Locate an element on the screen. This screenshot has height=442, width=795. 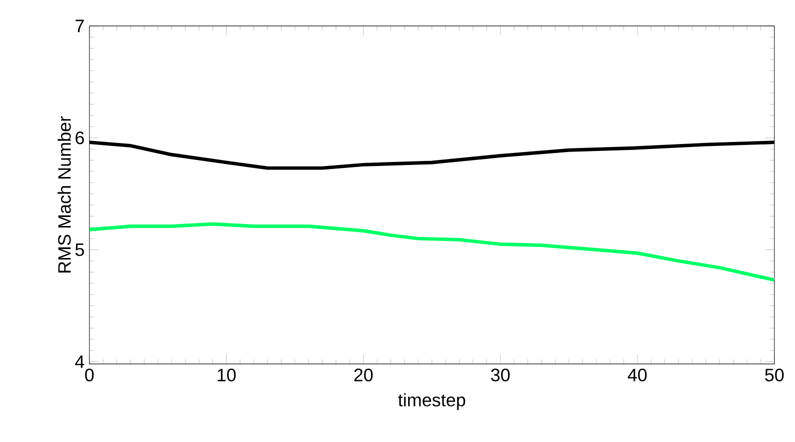
x-tick-label: 50 is located at coordinates (774, 375).